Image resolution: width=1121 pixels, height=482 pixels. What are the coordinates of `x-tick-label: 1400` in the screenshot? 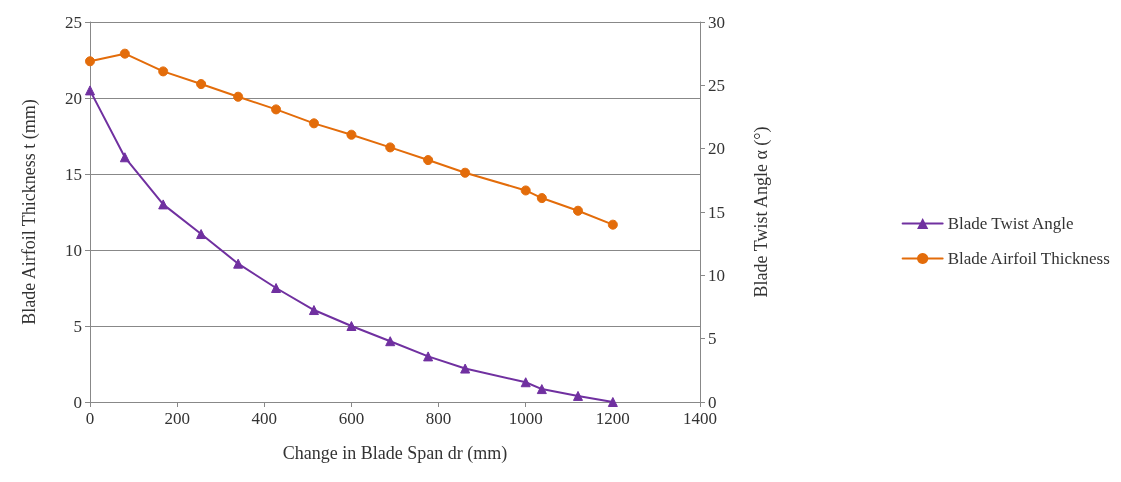 It's located at (700, 418).